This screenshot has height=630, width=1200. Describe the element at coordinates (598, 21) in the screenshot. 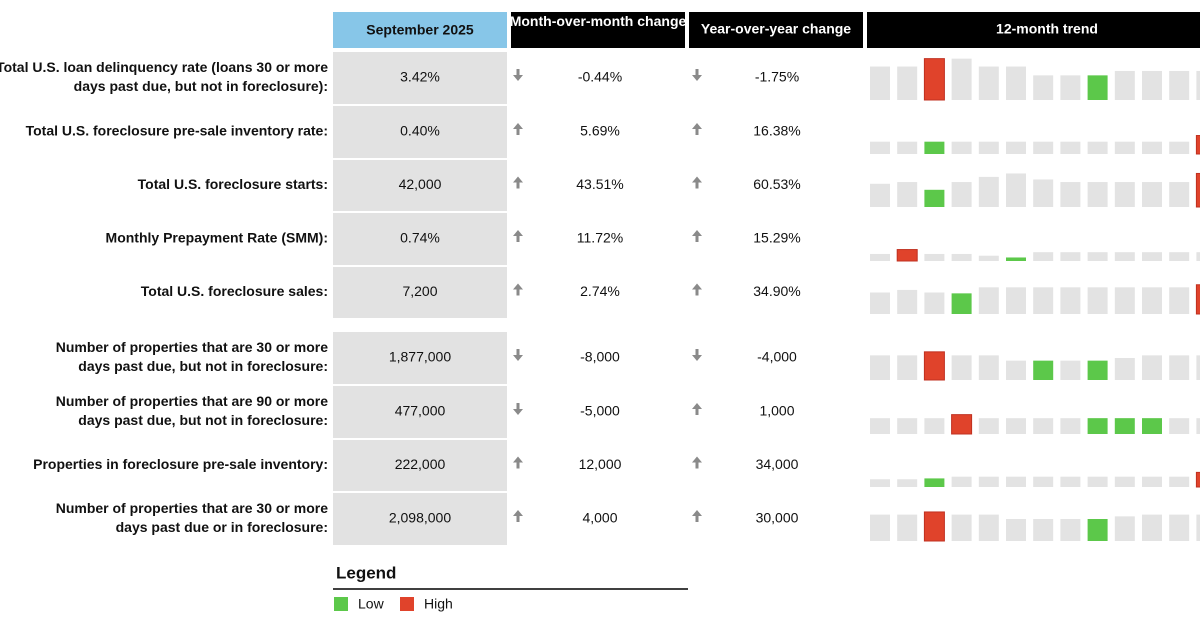

I see `header: Month-over-month change` at that location.